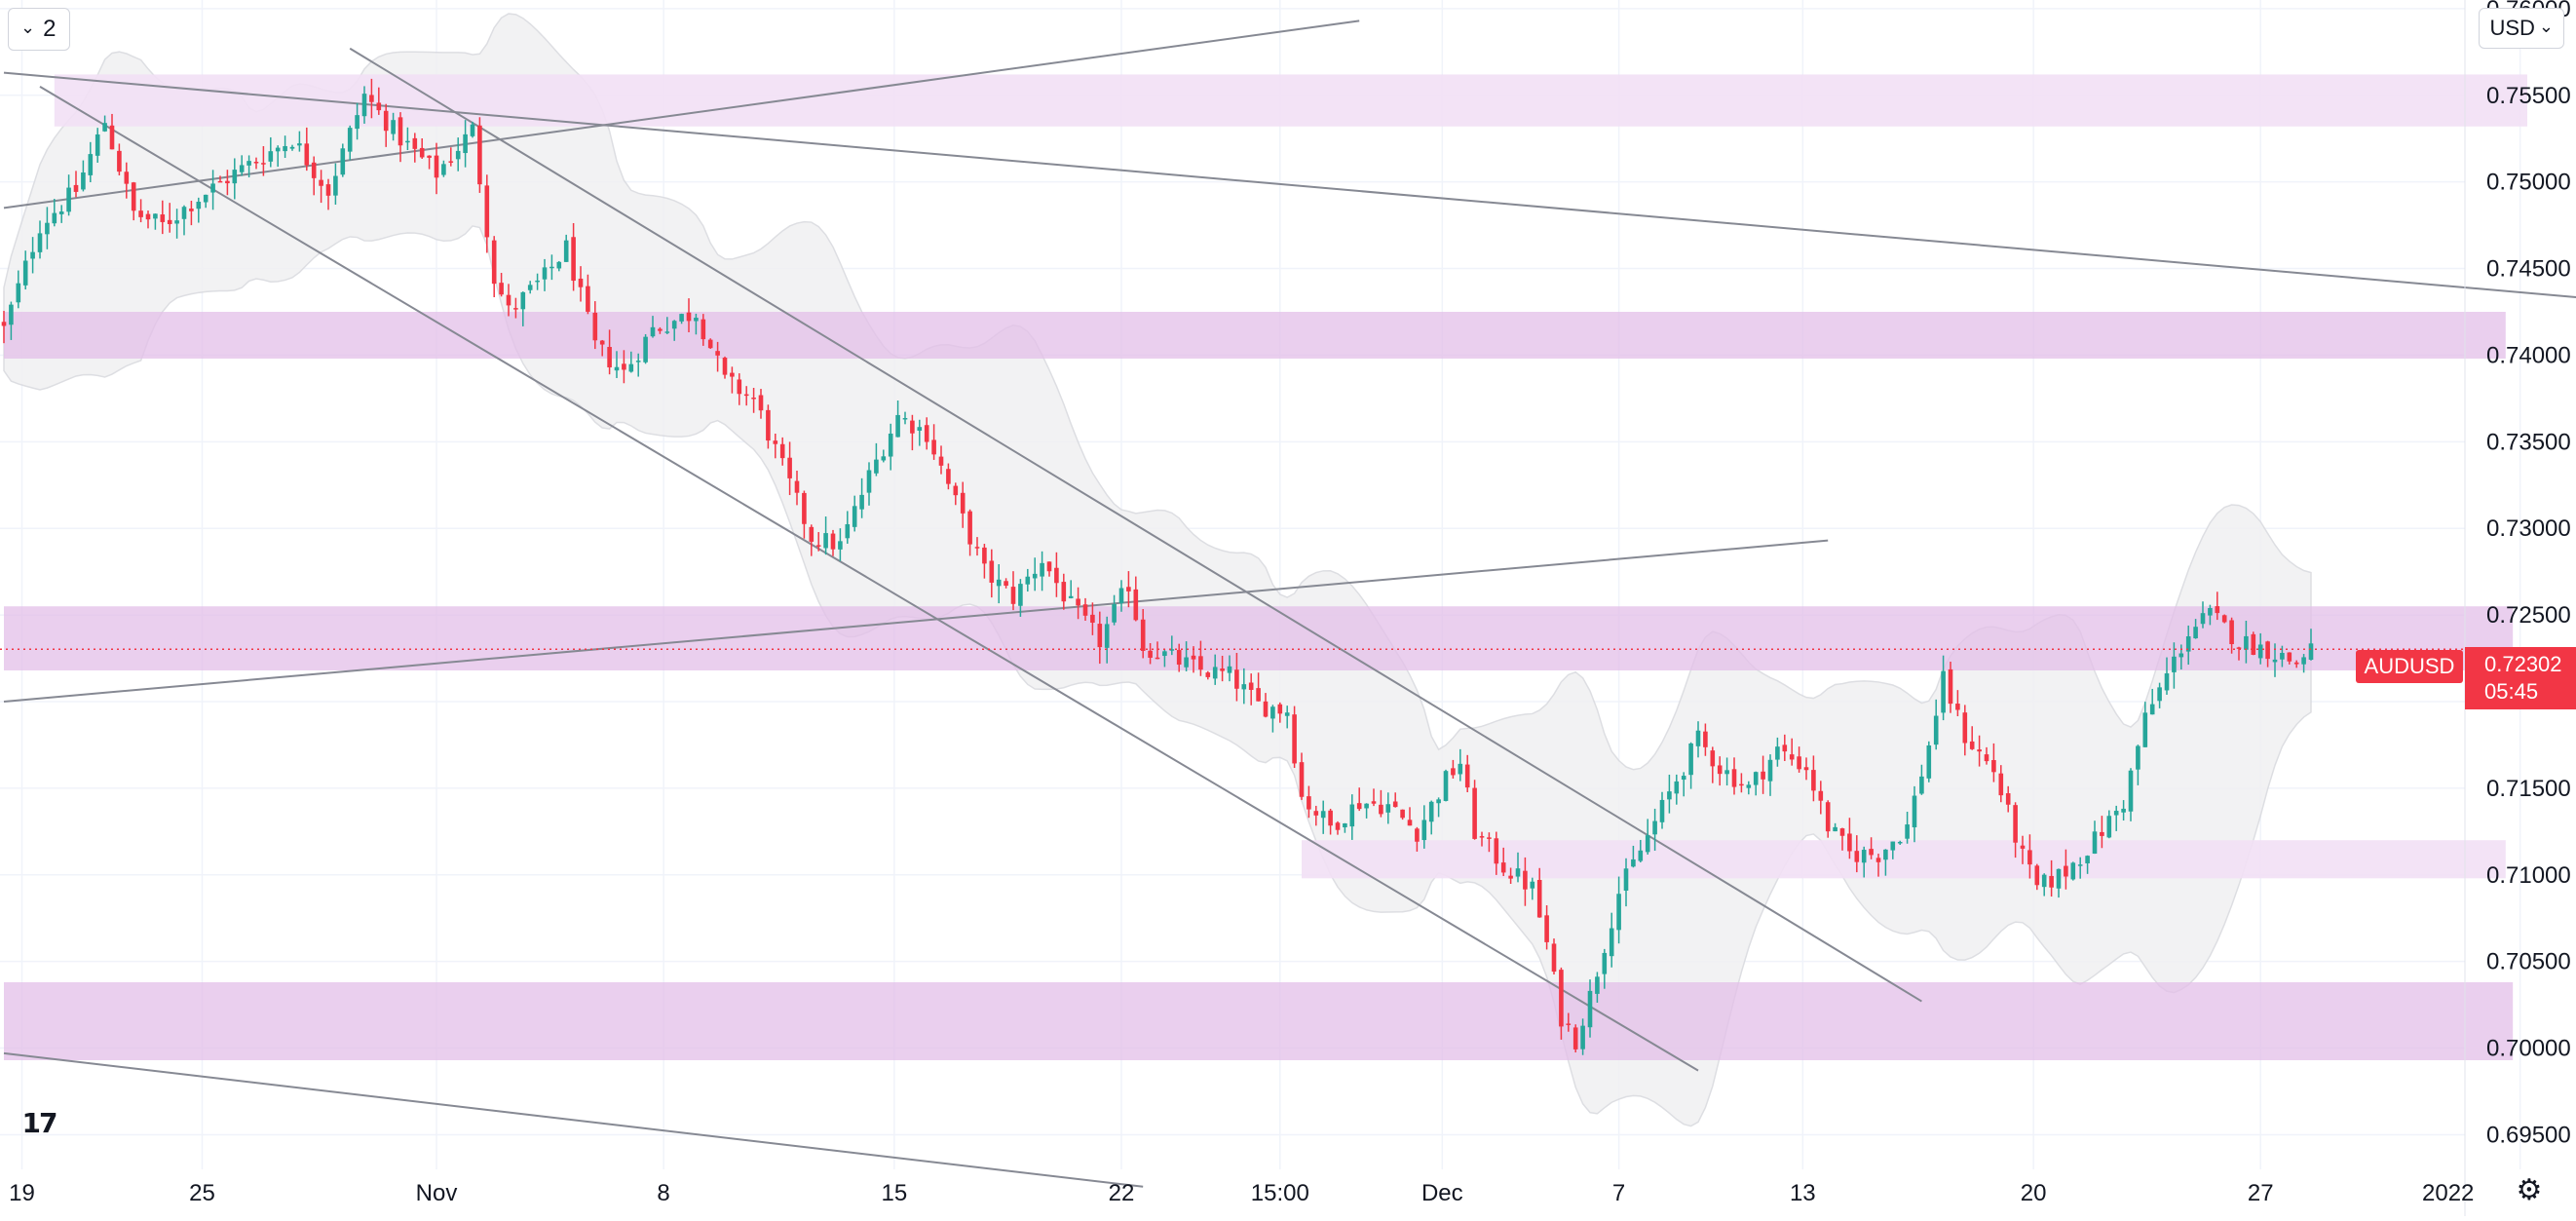  I want to click on price-tick-label: 0.75000, so click(2528, 183).